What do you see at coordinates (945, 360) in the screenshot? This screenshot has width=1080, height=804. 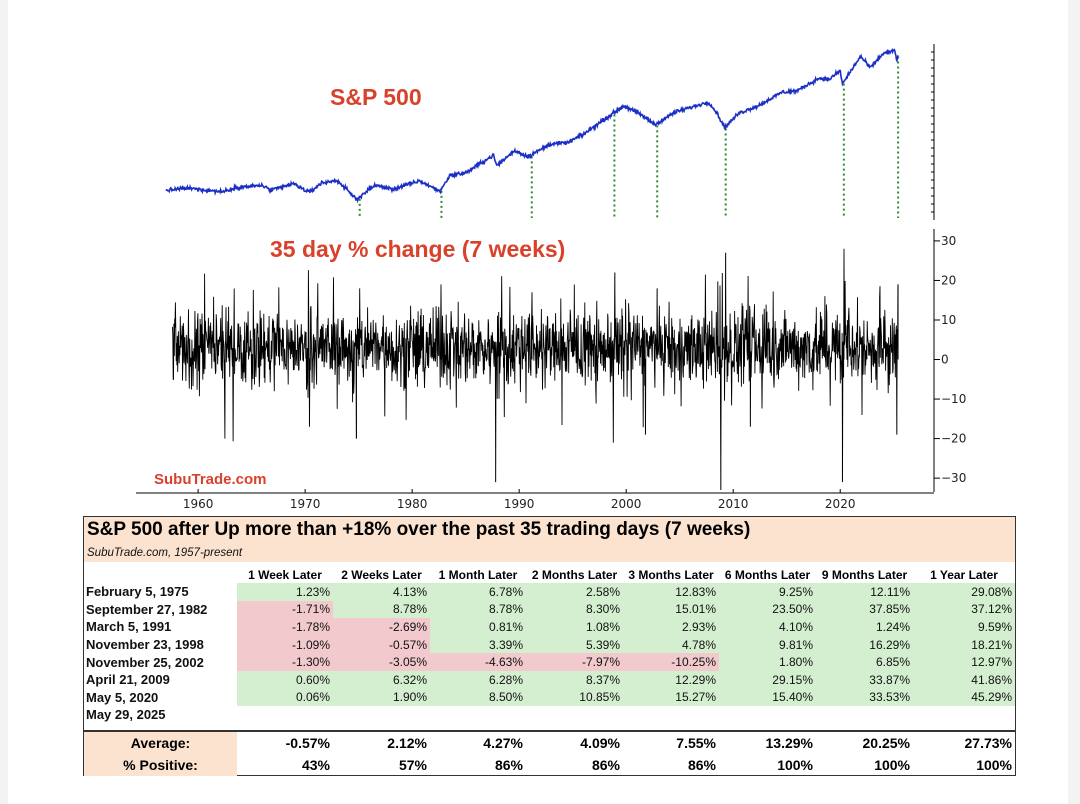 I see `y-tick-label: 0` at bounding box center [945, 360].